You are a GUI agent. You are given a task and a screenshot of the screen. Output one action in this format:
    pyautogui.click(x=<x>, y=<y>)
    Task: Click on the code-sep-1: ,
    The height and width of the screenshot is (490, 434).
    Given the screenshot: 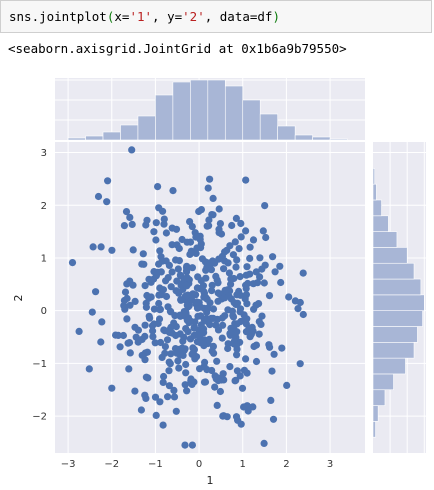 What is the action you would take?
    pyautogui.click(x=160, y=16)
    